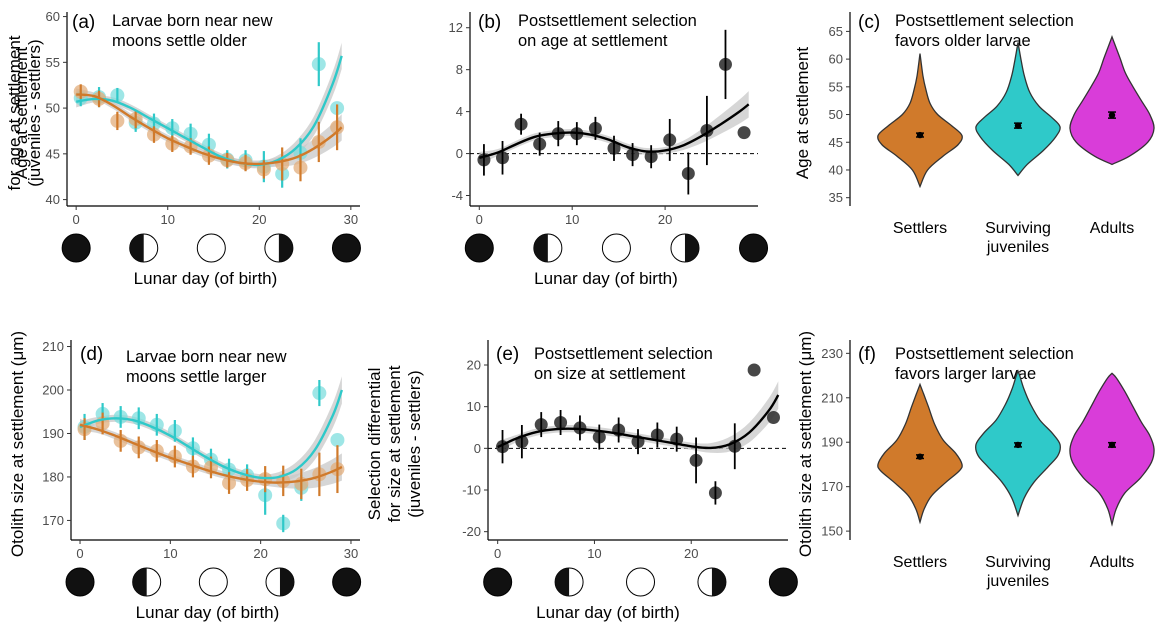  What do you see at coordinates (471, 490) in the screenshot?
I see `y-tick-label: -10` at bounding box center [471, 490].